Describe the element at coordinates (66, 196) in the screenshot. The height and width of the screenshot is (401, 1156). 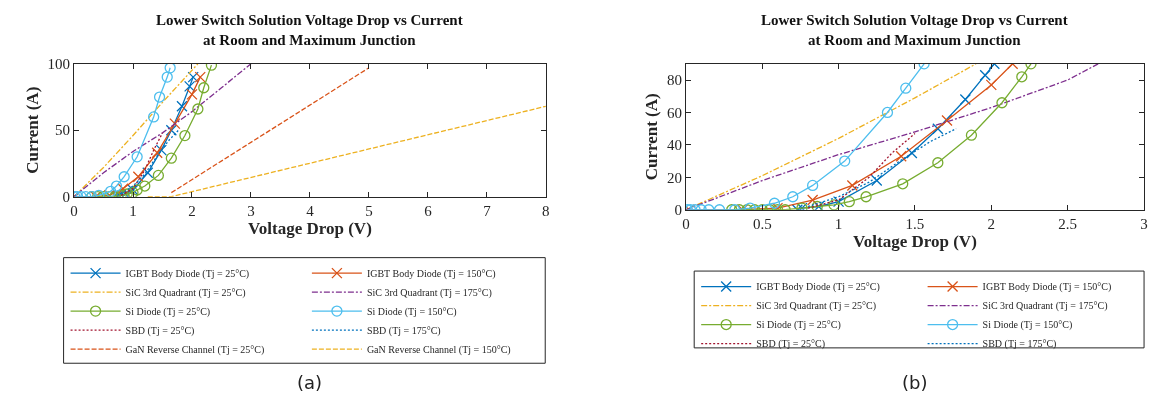
I see `y-tick-label: 0` at that location.